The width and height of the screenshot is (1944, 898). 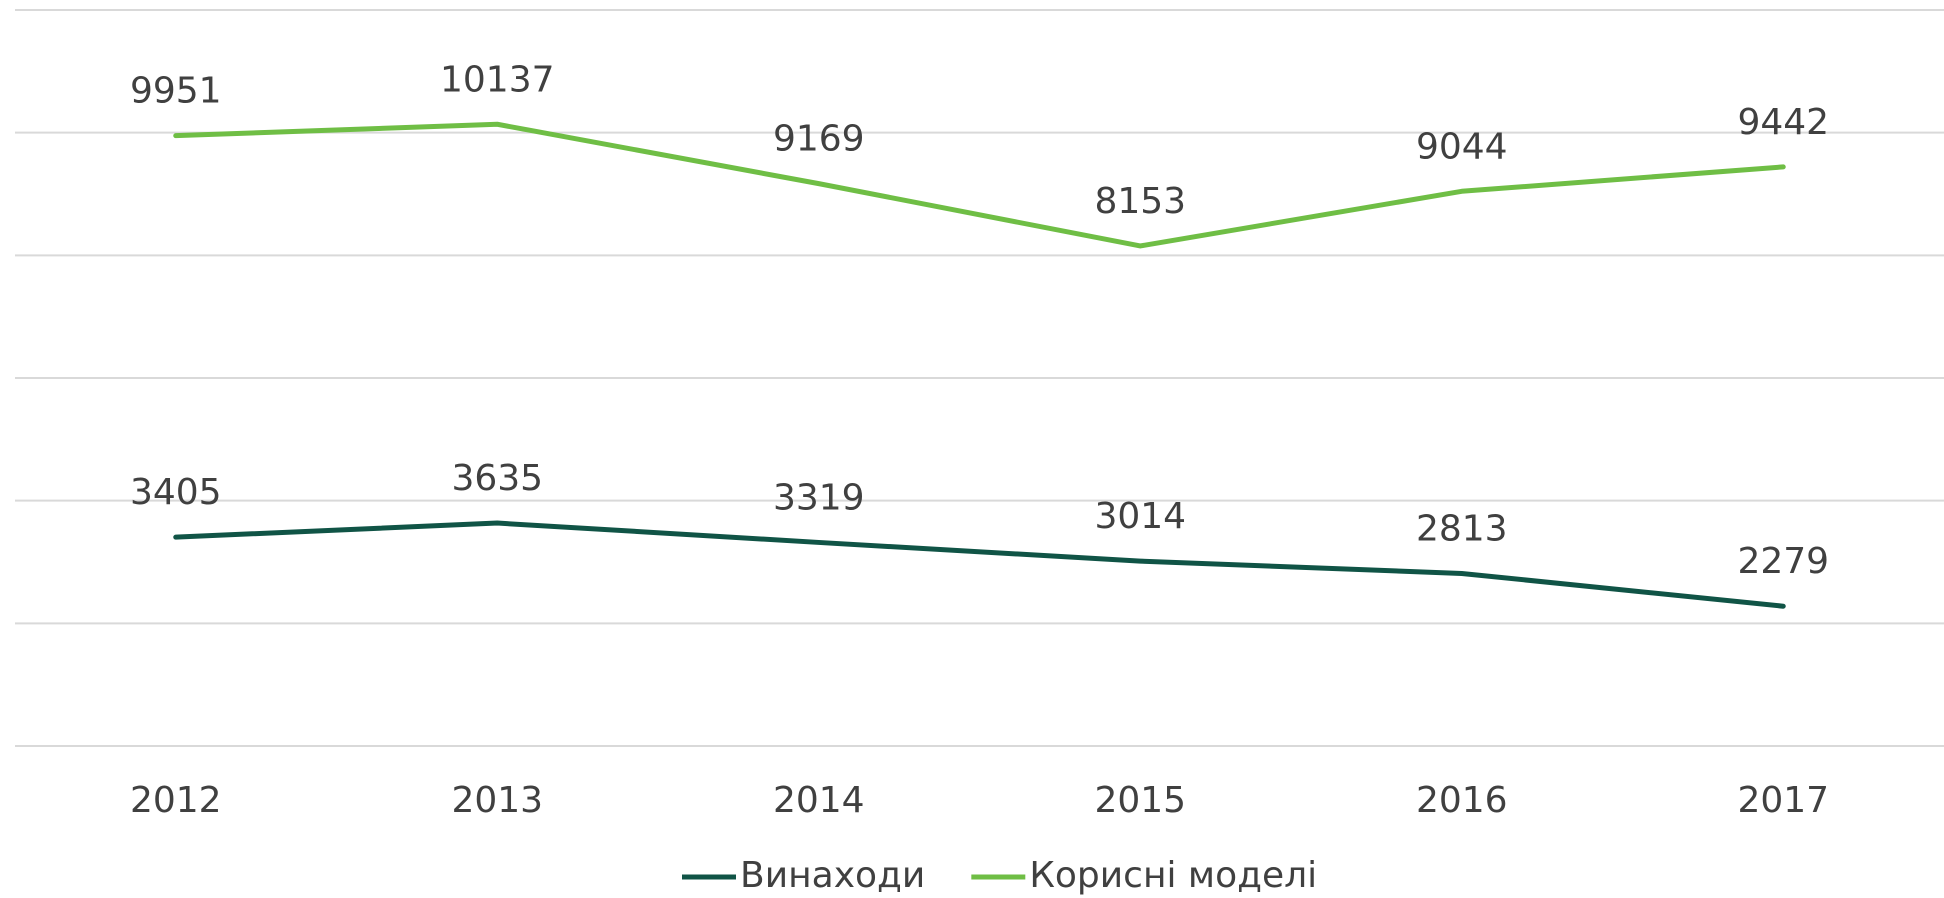 I want to click on x-tick-label: 2014, so click(x=819, y=800).